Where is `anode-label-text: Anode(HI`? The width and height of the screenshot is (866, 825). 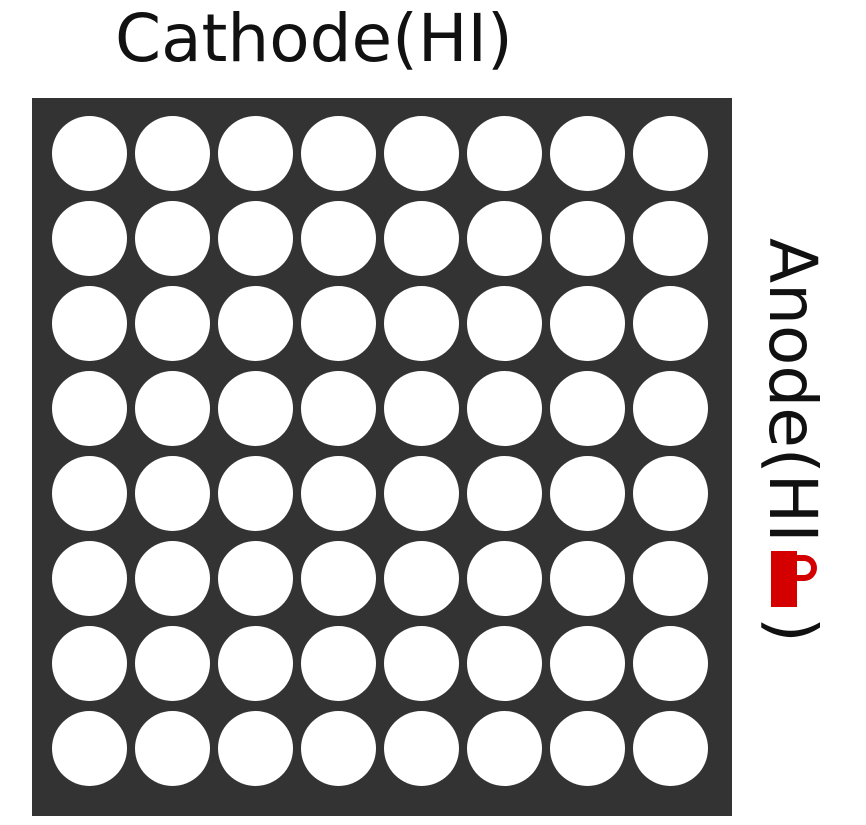
anode-label-text: Anode(HI is located at coordinates (792, 390).